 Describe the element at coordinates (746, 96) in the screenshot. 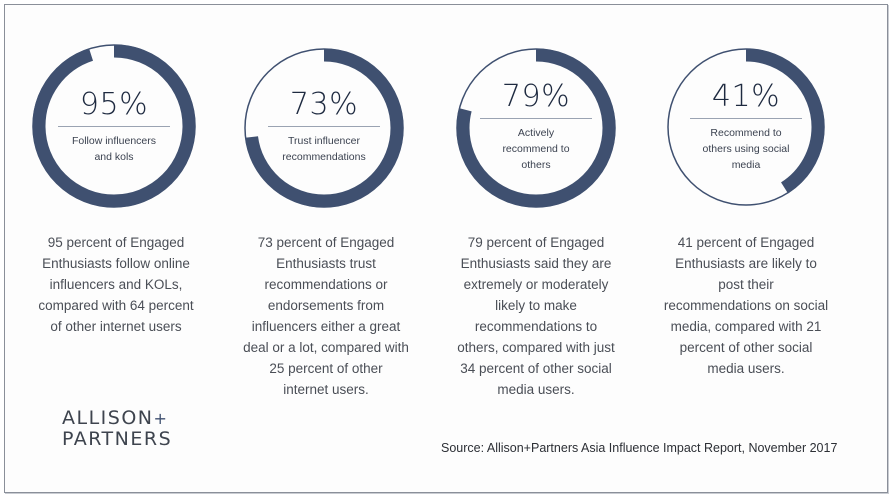

I see `percent-value: 41%` at that location.